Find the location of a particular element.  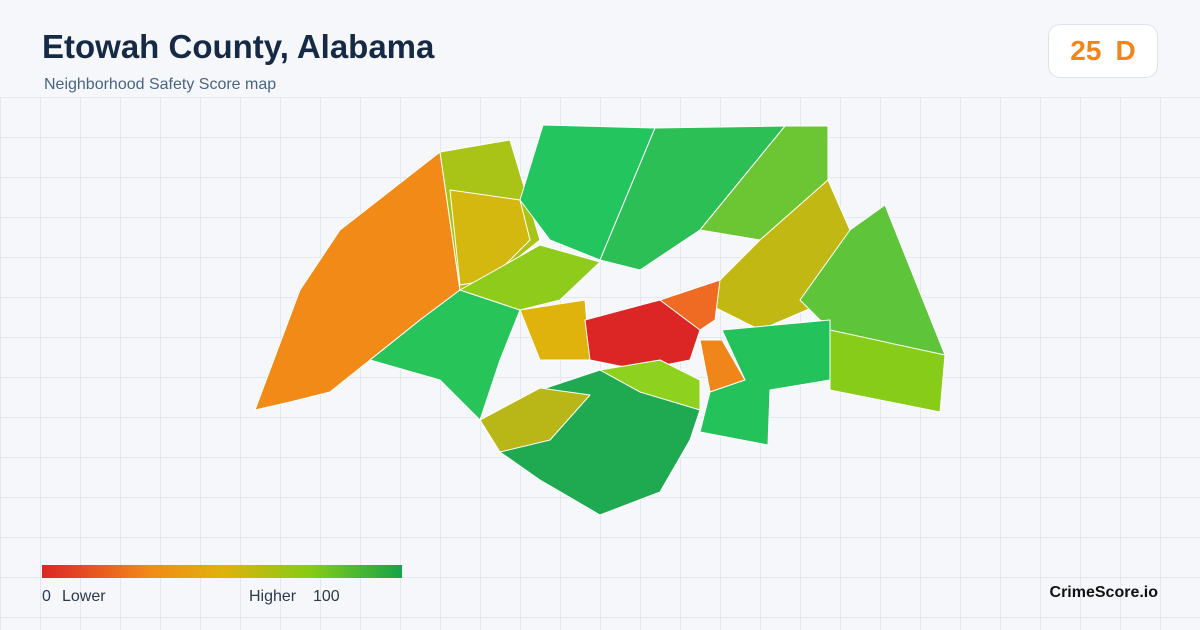

score-badge: 25 D is located at coordinates (1103, 51).